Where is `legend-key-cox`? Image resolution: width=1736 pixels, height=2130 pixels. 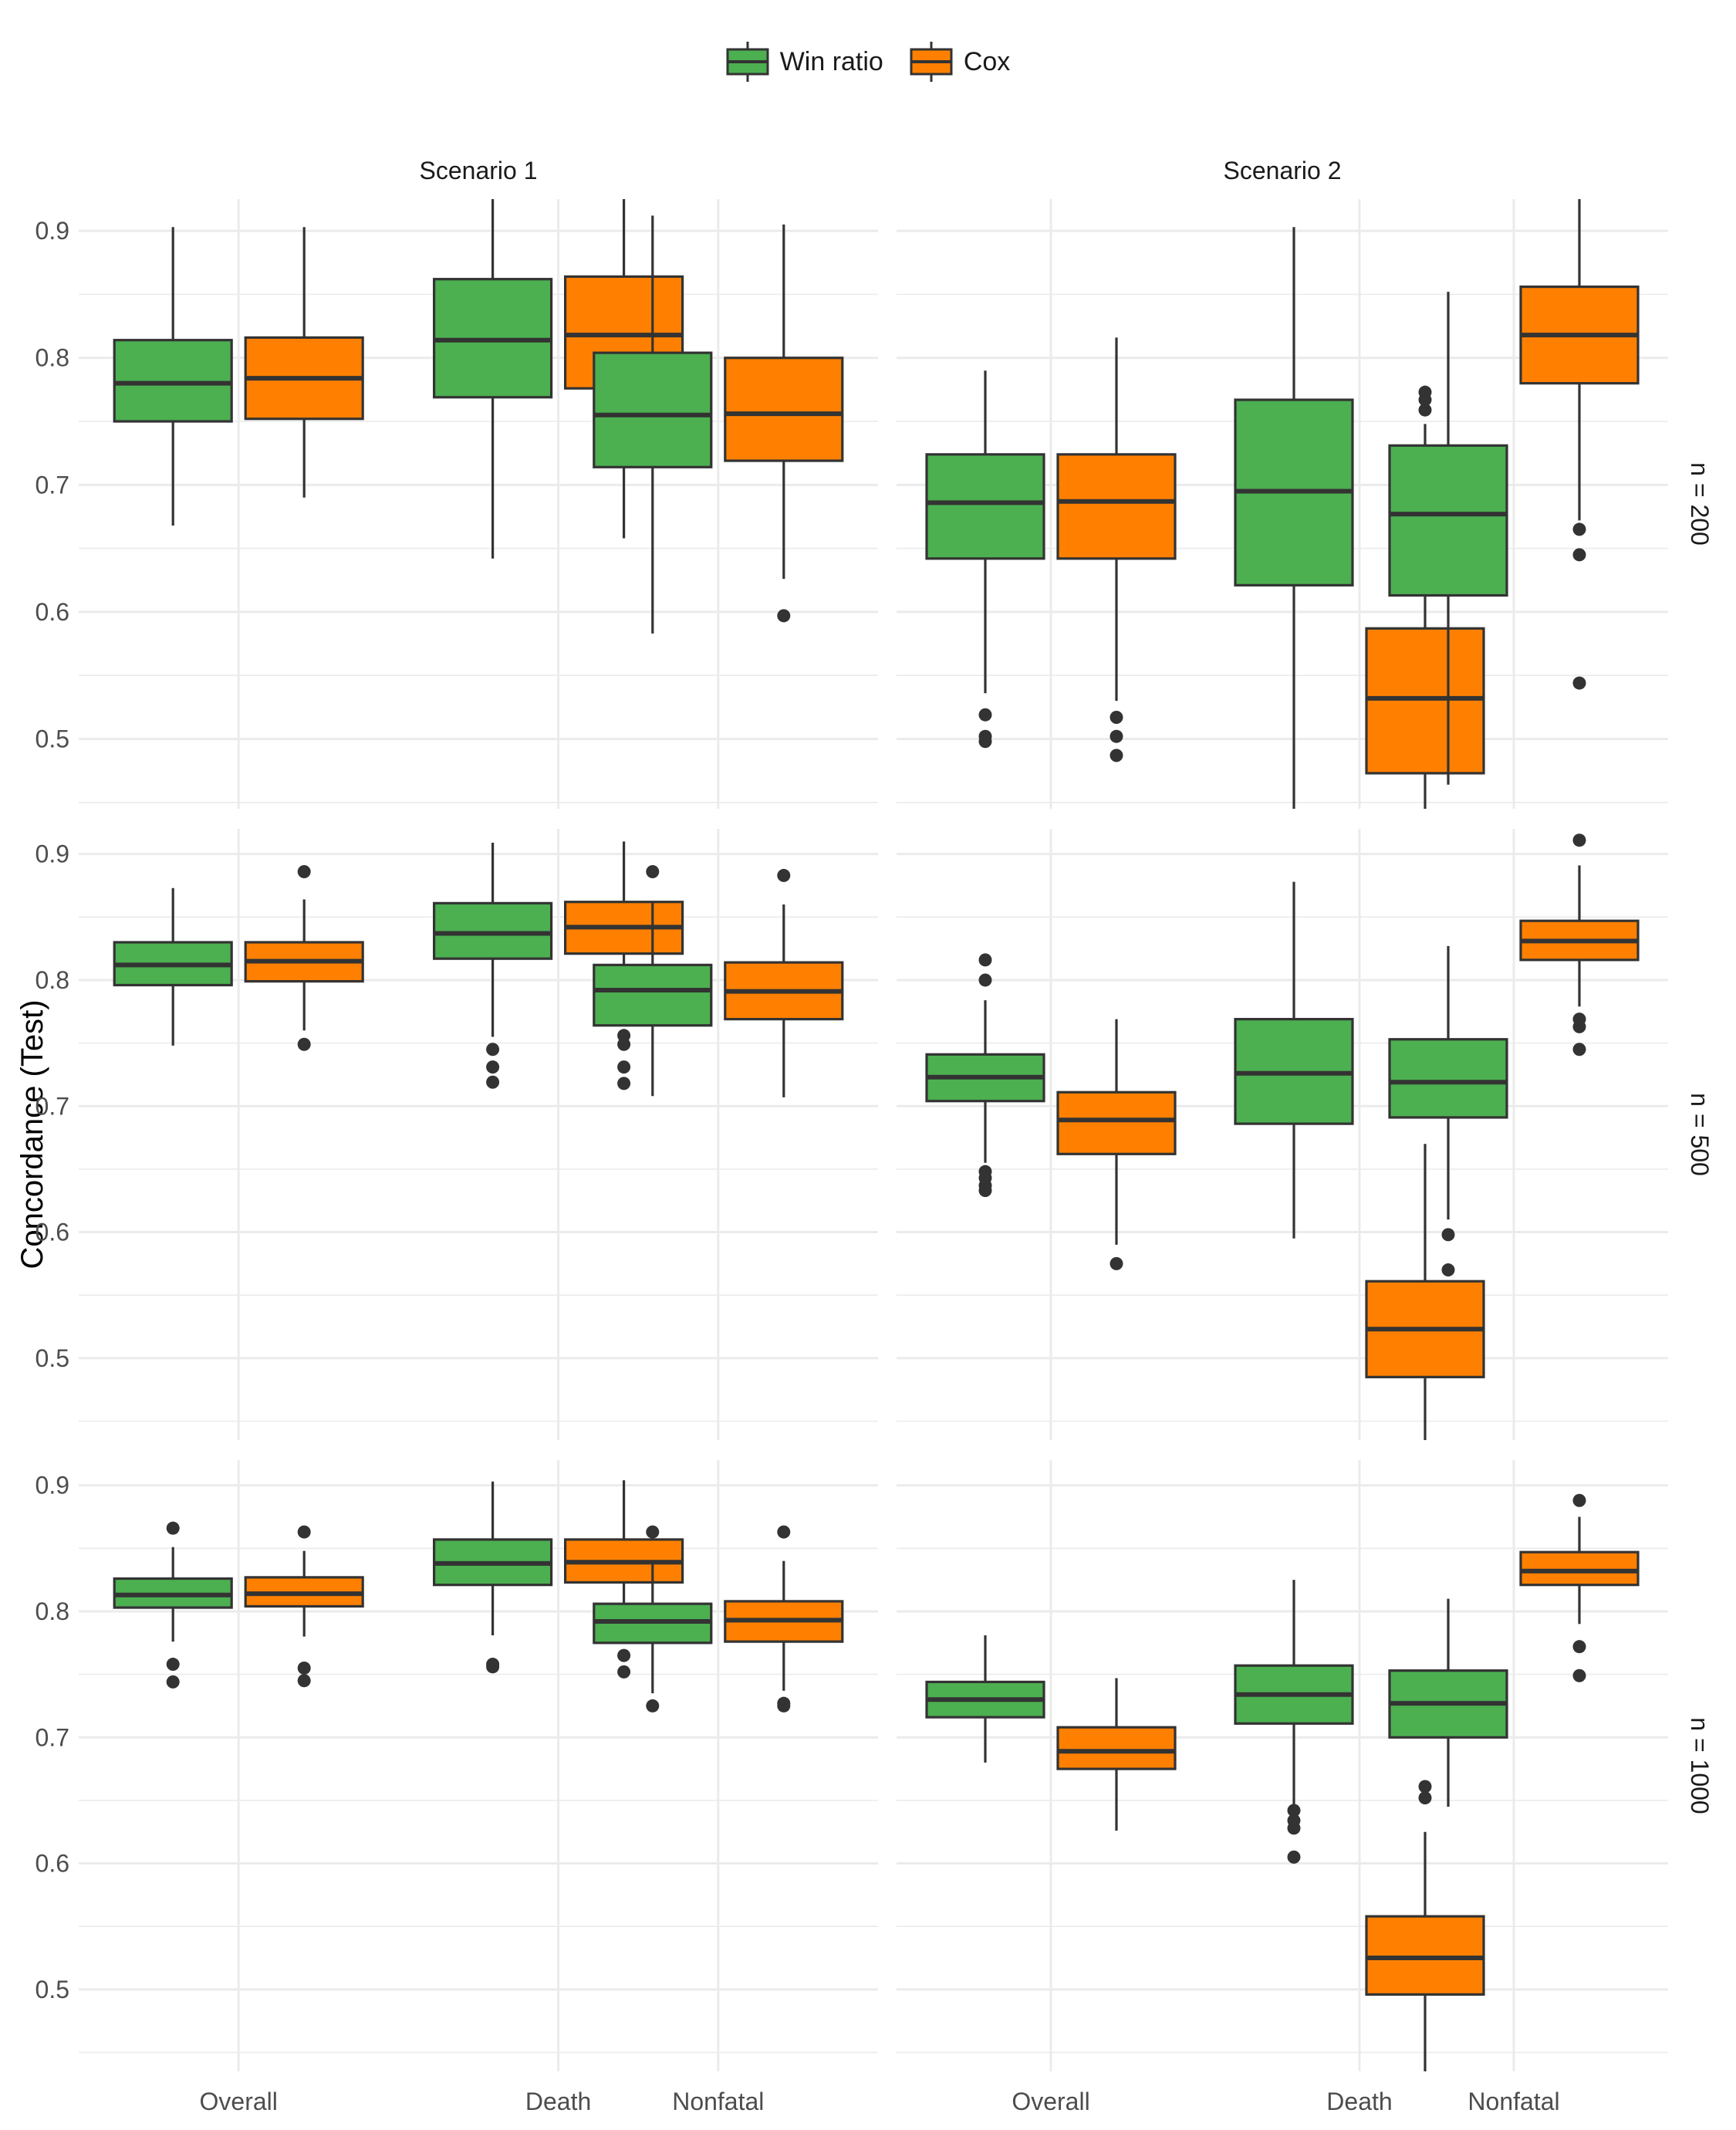 legend-key-cox is located at coordinates (931, 62).